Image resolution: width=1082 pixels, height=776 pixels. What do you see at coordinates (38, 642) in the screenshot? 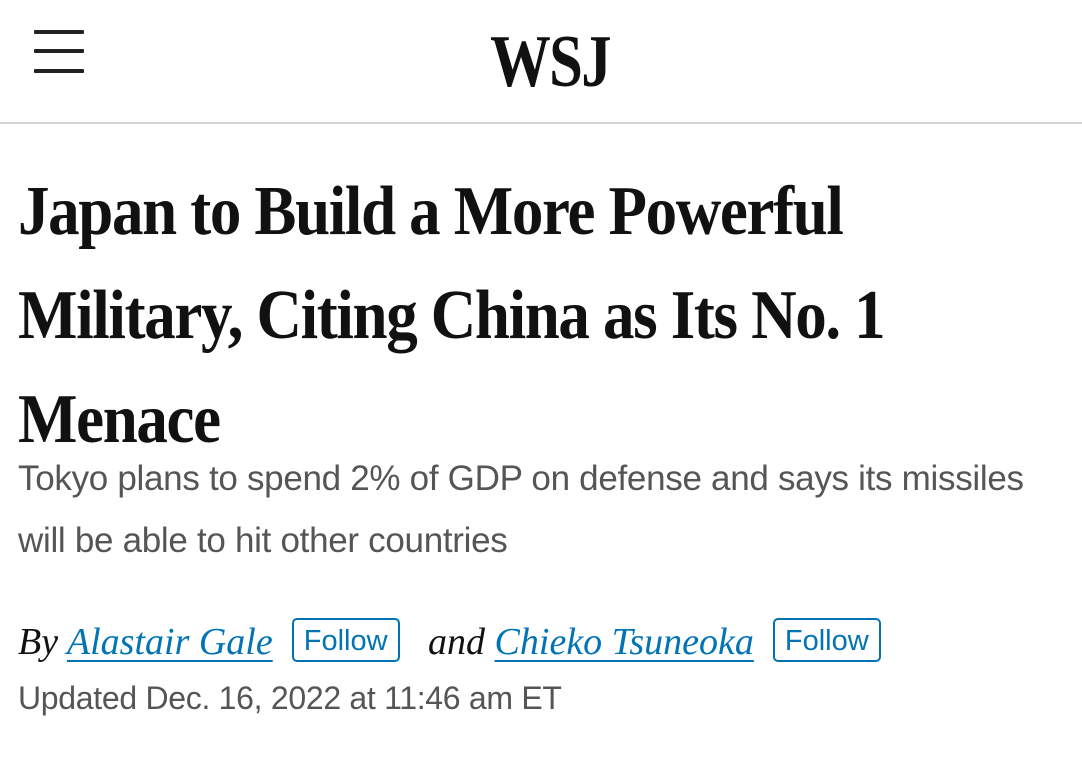
I see `byline-prefix: By` at bounding box center [38, 642].